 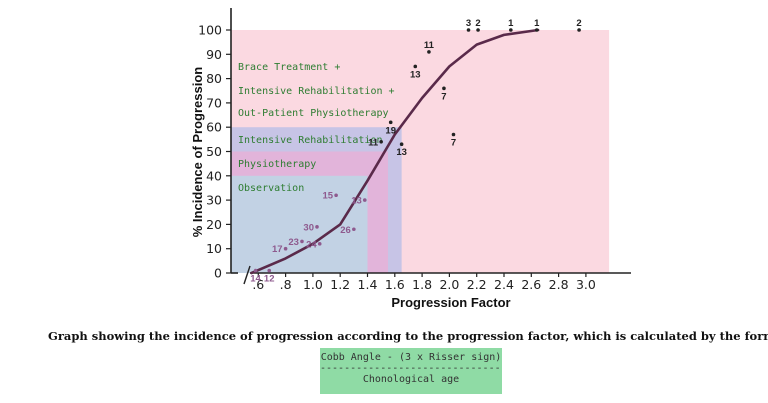 I want to click on x-tick-label-1: .8, so click(x=286, y=284).